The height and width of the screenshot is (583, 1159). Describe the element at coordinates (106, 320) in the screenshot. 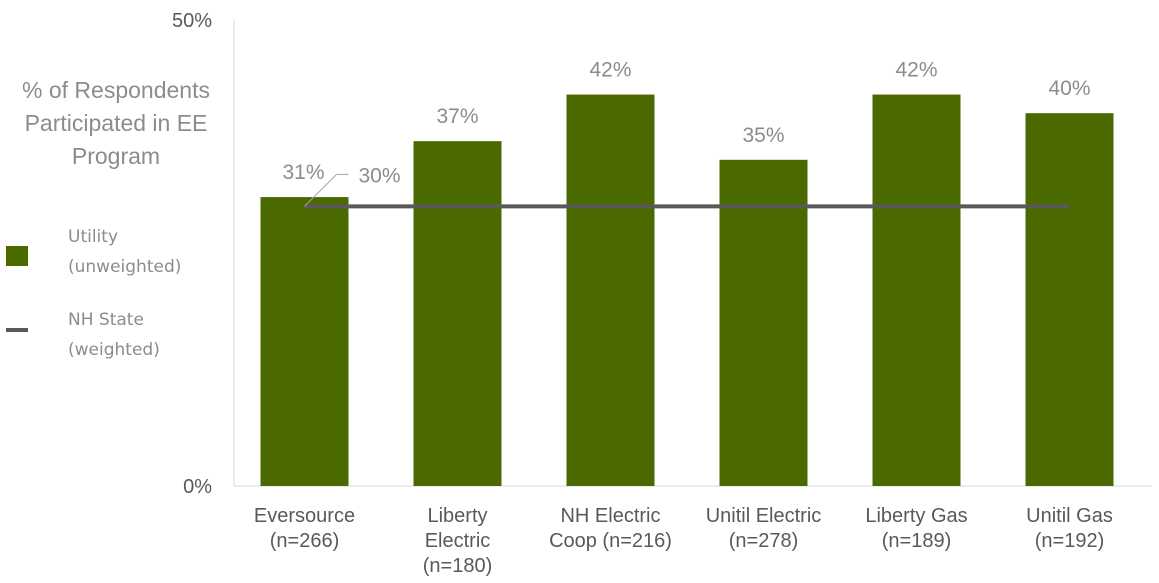

I see `legend-label-line: NH State` at that location.